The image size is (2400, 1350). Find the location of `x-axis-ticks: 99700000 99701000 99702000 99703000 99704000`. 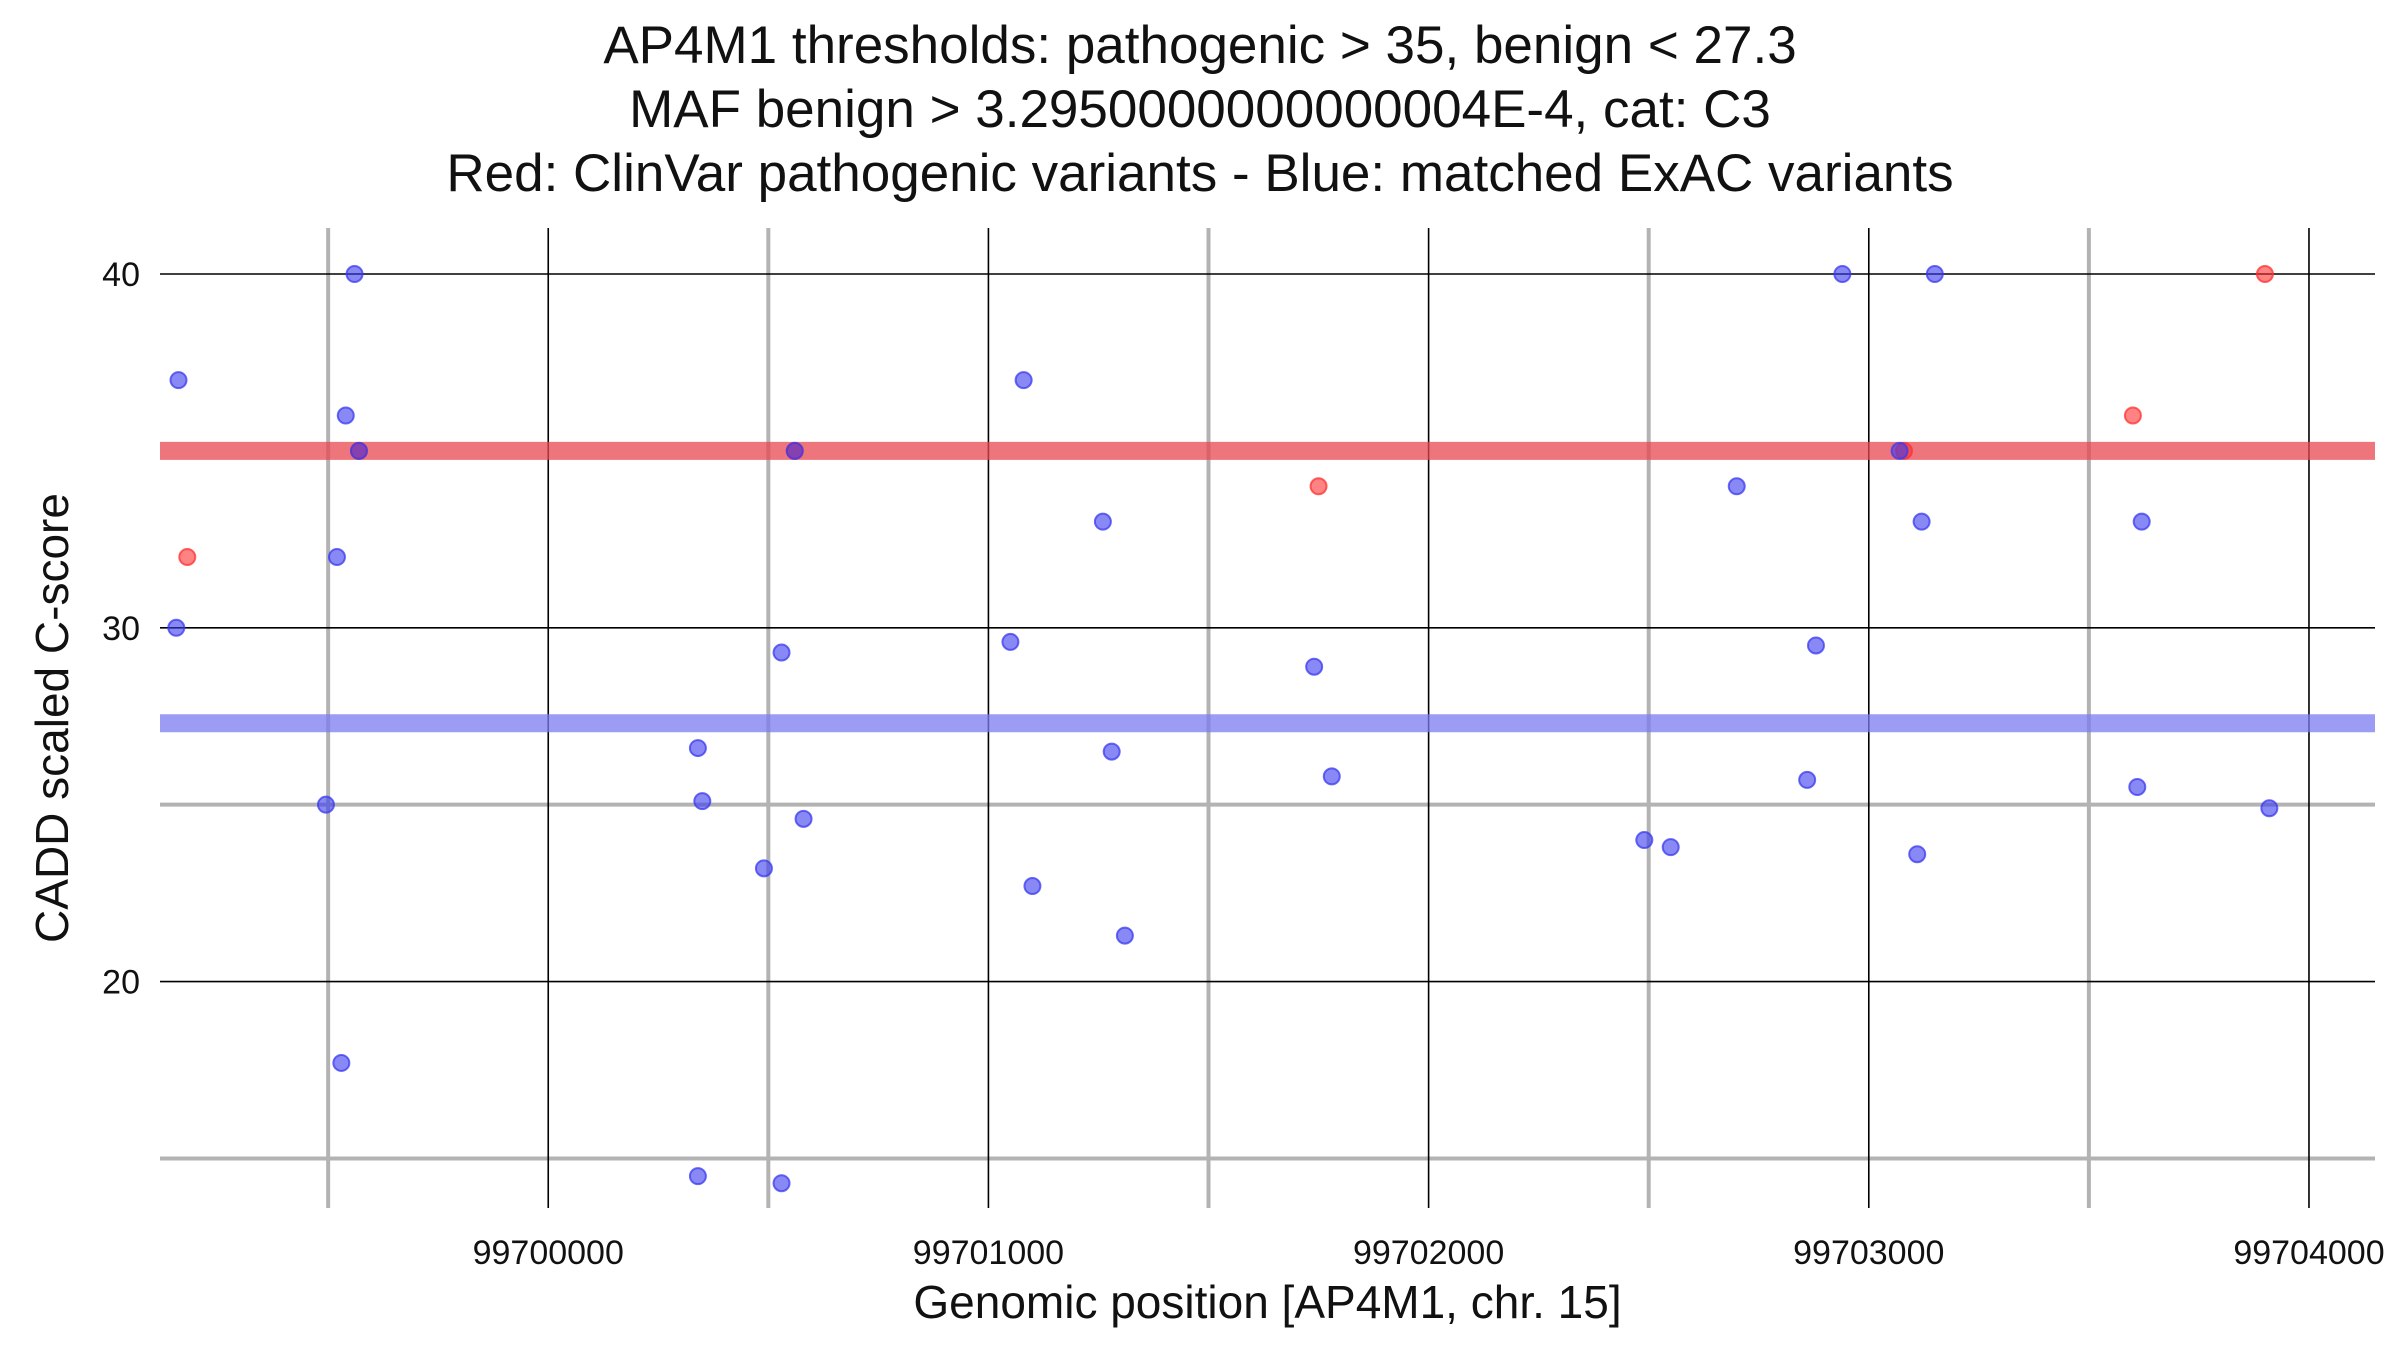

x-axis-ticks: 99700000 99701000 99702000 99703000 99704000 is located at coordinates (1429, 1253).